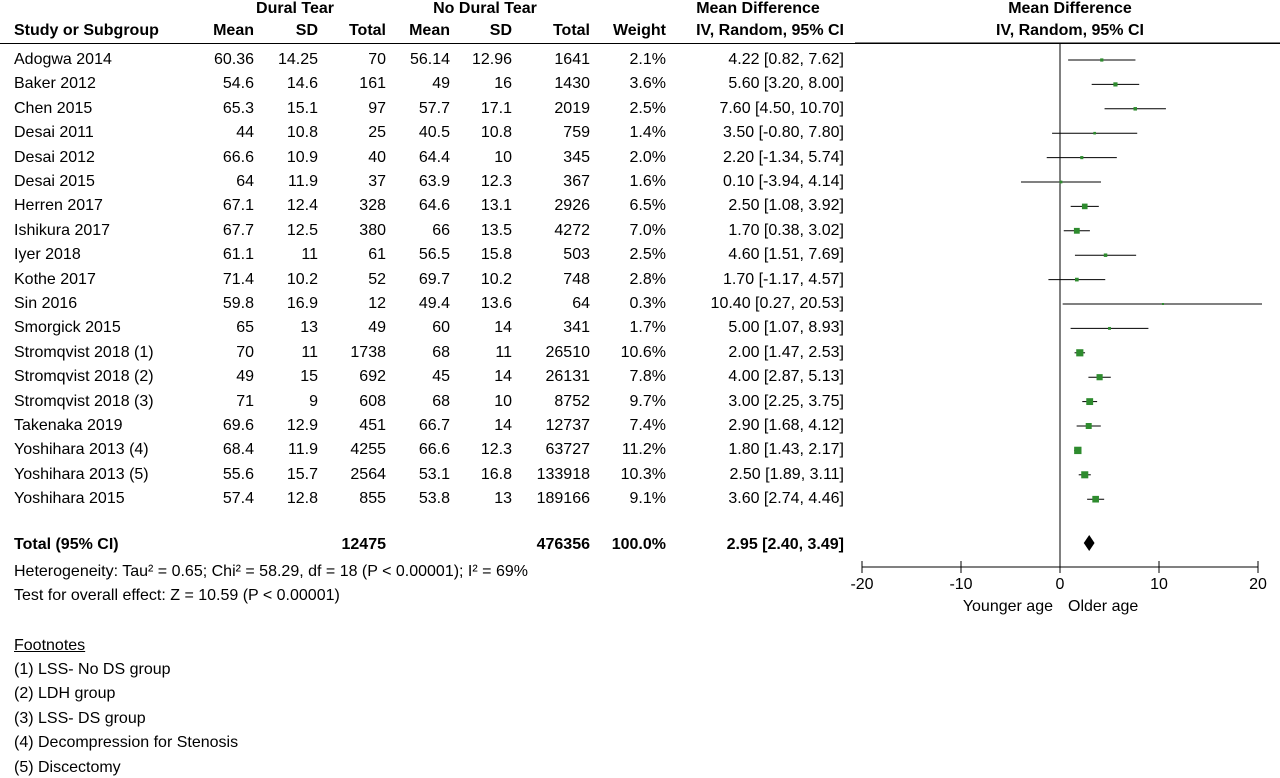 This screenshot has width=1280, height=778. What do you see at coordinates (647, 498) in the screenshot?
I see `weight-cell: 9.1%` at bounding box center [647, 498].